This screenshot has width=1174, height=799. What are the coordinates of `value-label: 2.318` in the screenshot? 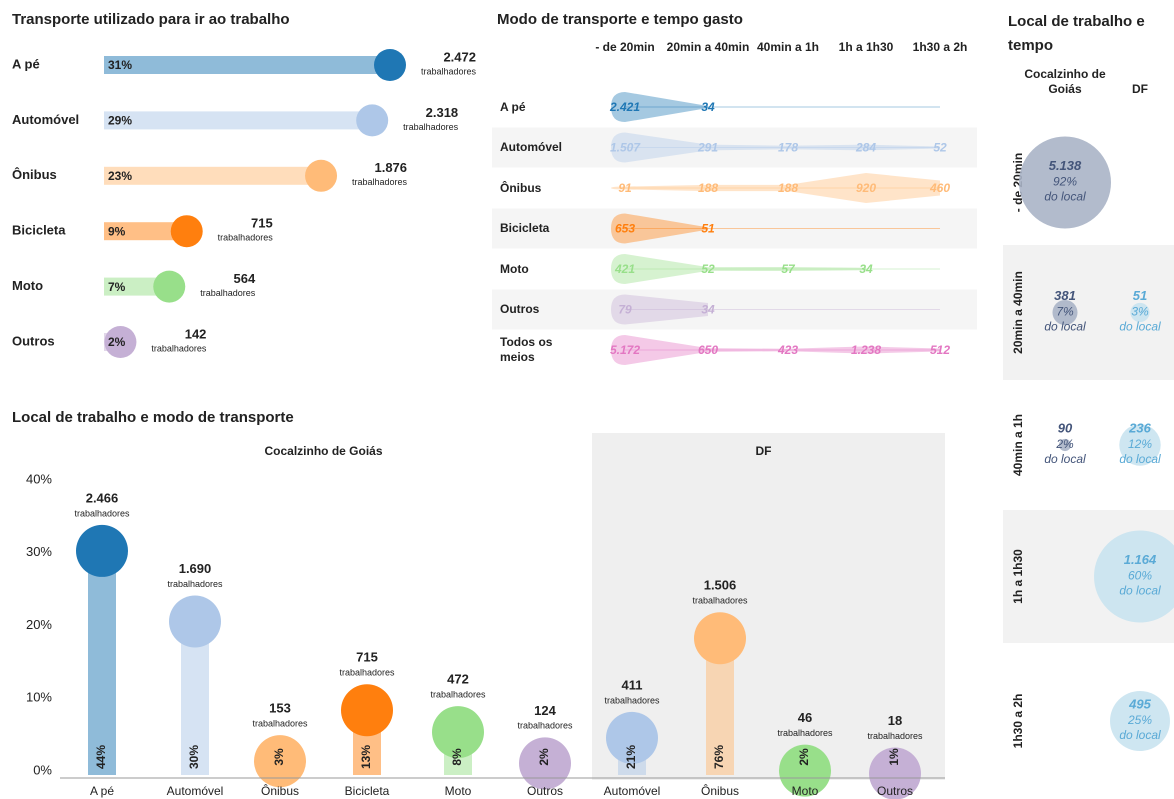 It's located at (442, 112).